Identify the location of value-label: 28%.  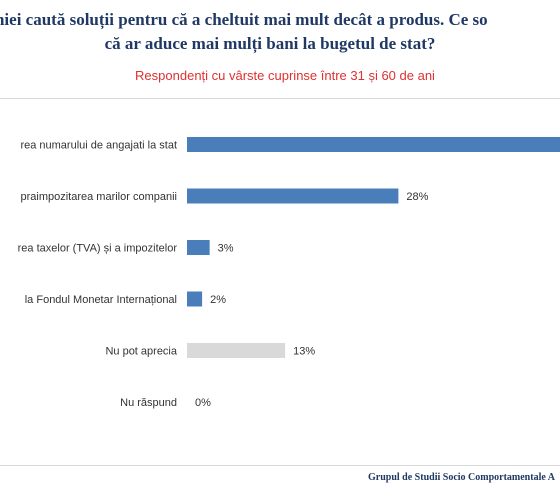
(417, 197).